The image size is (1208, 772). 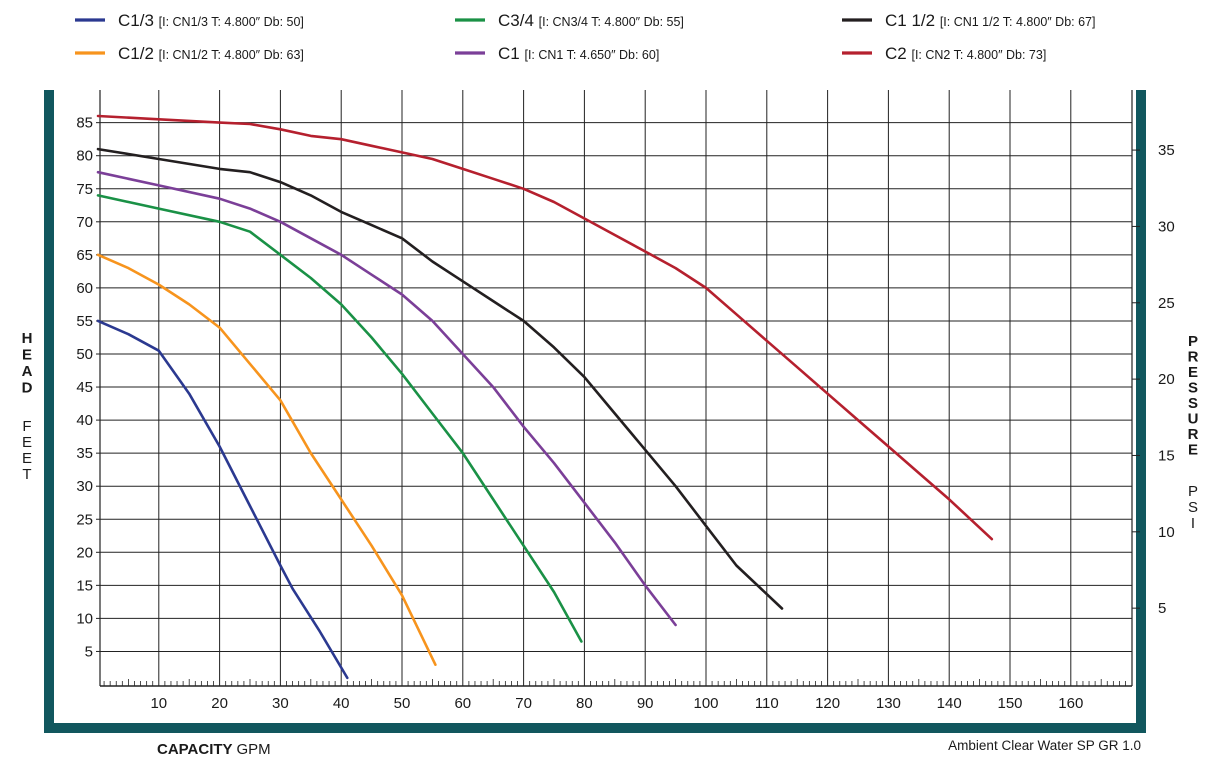 I want to click on y-right-label-bold-char: U, so click(x=1193, y=419).